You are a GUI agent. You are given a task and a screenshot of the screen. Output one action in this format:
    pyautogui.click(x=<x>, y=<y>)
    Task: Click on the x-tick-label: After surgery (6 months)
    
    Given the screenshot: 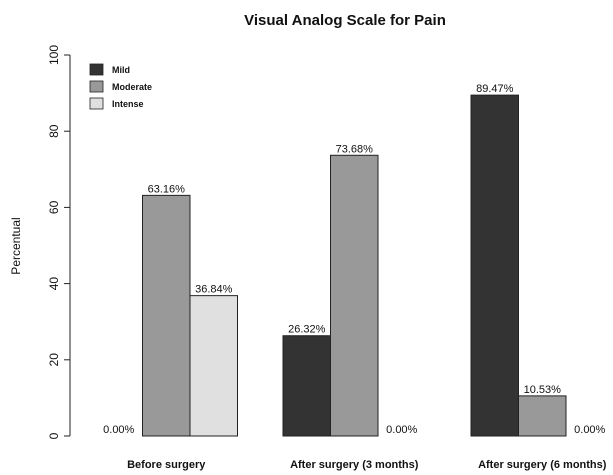 What is the action you would take?
    pyautogui.click(x=542, y=465)
    